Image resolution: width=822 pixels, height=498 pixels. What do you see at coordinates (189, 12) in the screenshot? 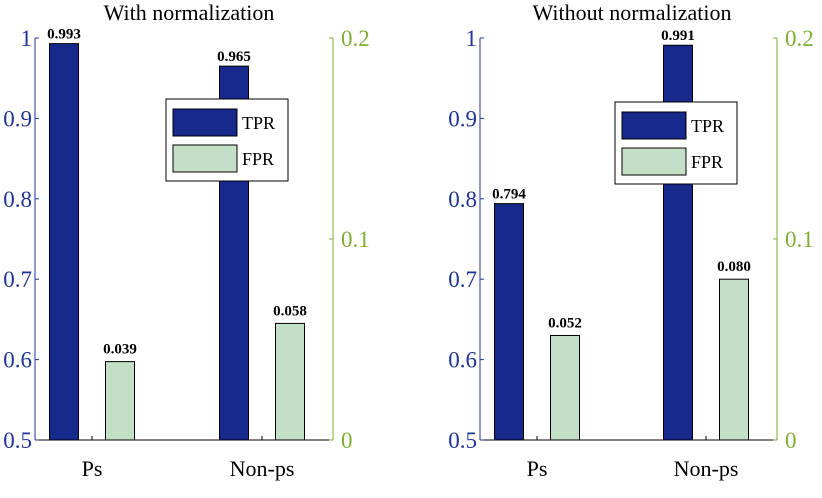
I see `chart-title: With normalization` at bounding box center [189, 12].